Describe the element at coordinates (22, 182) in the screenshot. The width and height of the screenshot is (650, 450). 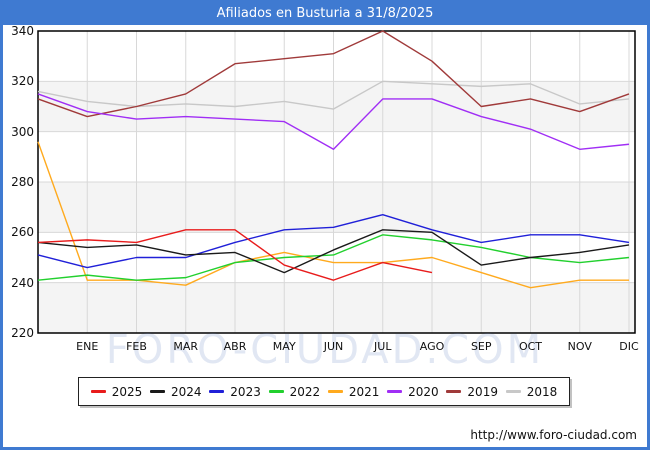
I see `y-tick-label: 280` at that location.